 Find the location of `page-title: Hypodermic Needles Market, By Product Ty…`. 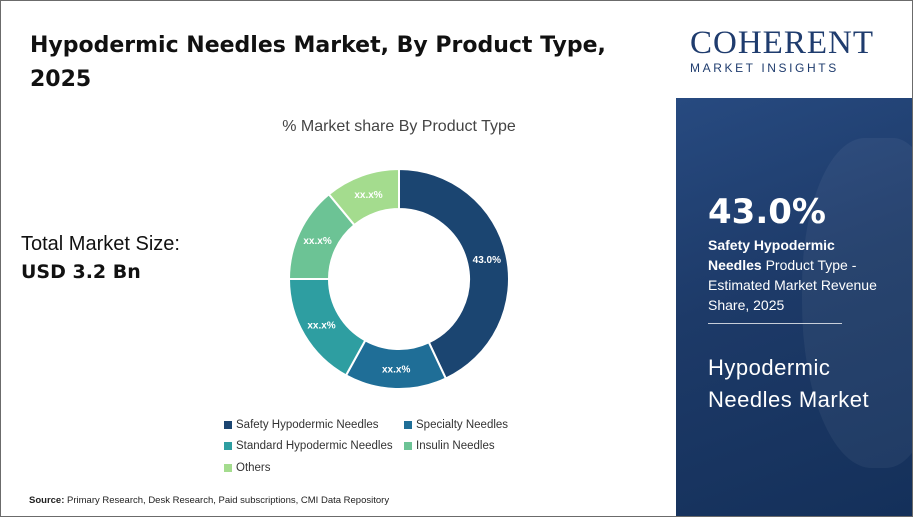

page-title: Hypodermic Needles Market, By Product Ty… is located at coordinates (318, 62).